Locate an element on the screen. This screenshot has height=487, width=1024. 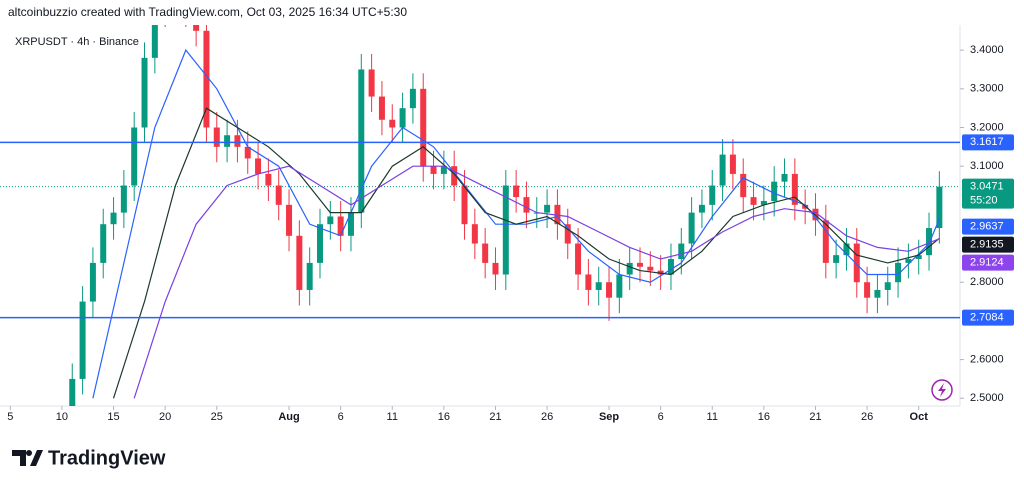
y-tick-label: 2.8000 is located at coordinates (987, 282).